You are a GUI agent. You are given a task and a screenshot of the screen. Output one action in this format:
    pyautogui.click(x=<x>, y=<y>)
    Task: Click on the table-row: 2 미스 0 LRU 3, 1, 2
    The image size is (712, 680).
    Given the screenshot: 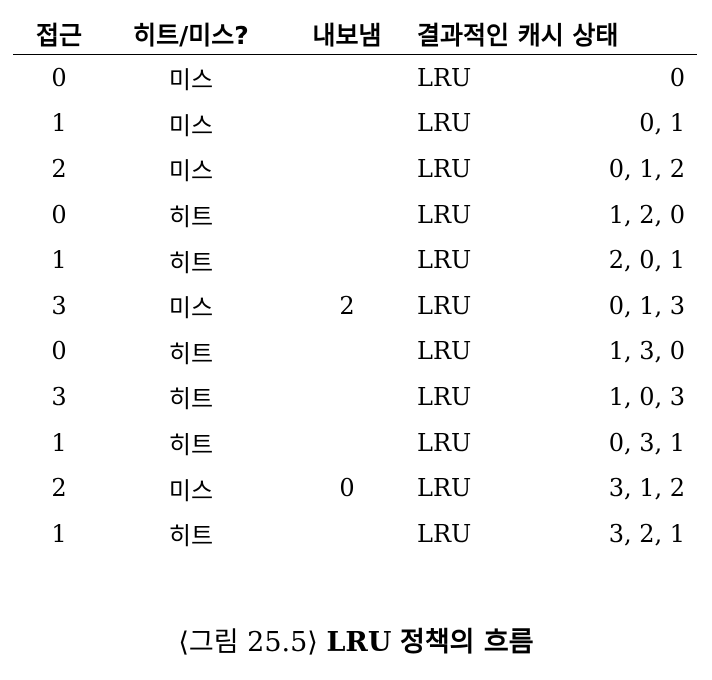 What is the action you would take?
    pyautogui.click(x=355, y=488)
    